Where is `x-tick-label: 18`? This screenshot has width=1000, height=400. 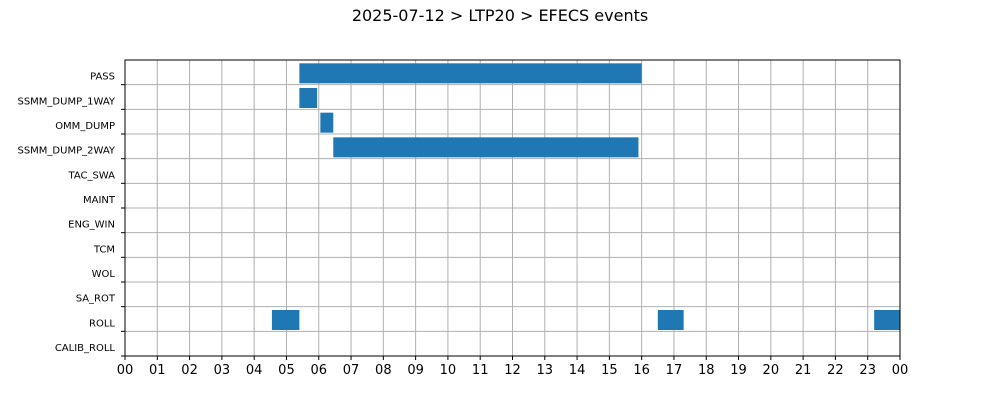 x-tick-label: 18 is located at coordinates (706, 370).